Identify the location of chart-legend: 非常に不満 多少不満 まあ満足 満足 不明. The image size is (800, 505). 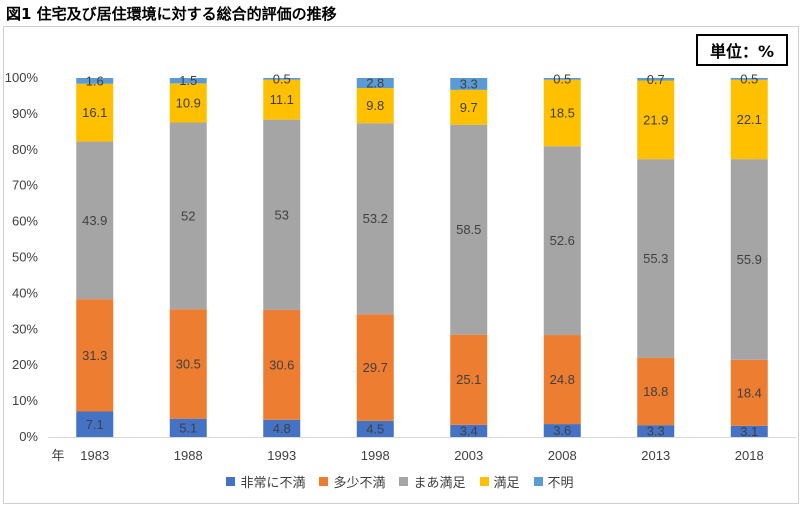
(400, 481).